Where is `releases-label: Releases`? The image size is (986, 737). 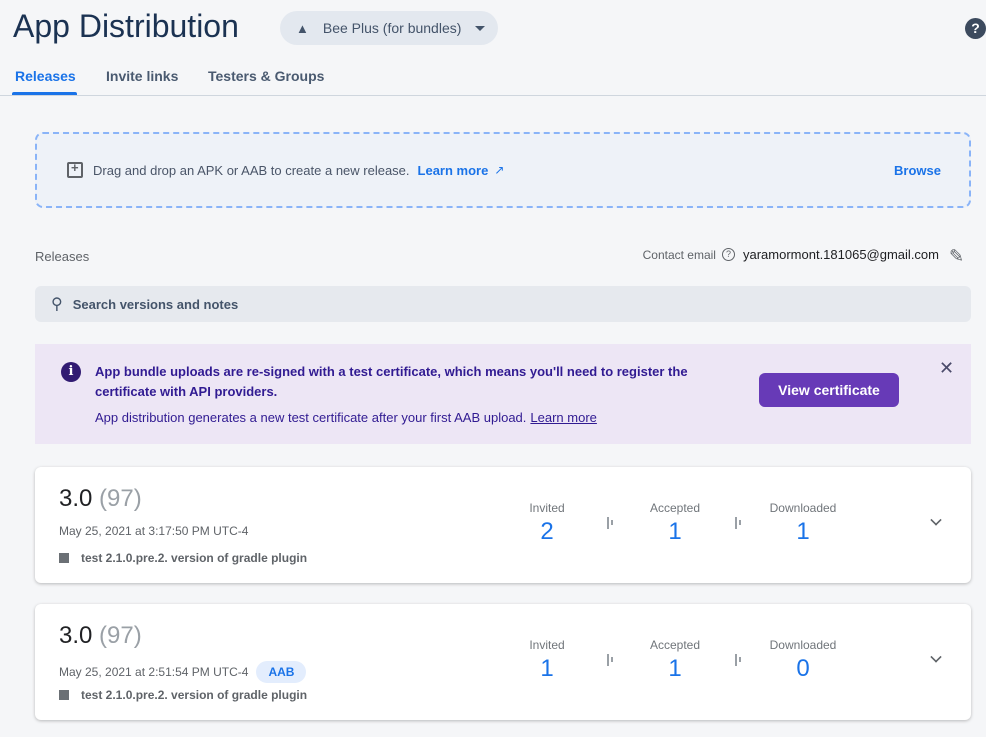 releases-label: Releases is located at coordinates (62, 256).